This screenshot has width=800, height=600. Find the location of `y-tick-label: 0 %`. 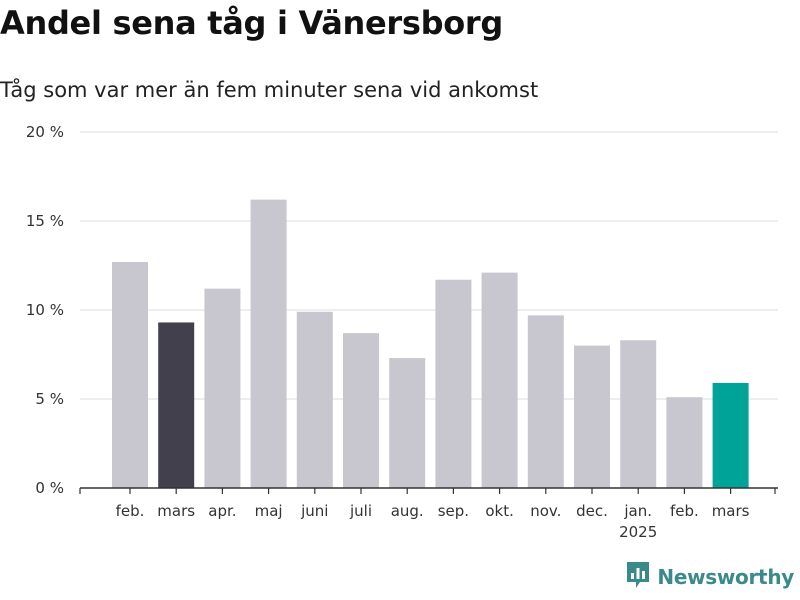

y-tick-label: 0 % is located at coordinates (49, 488).